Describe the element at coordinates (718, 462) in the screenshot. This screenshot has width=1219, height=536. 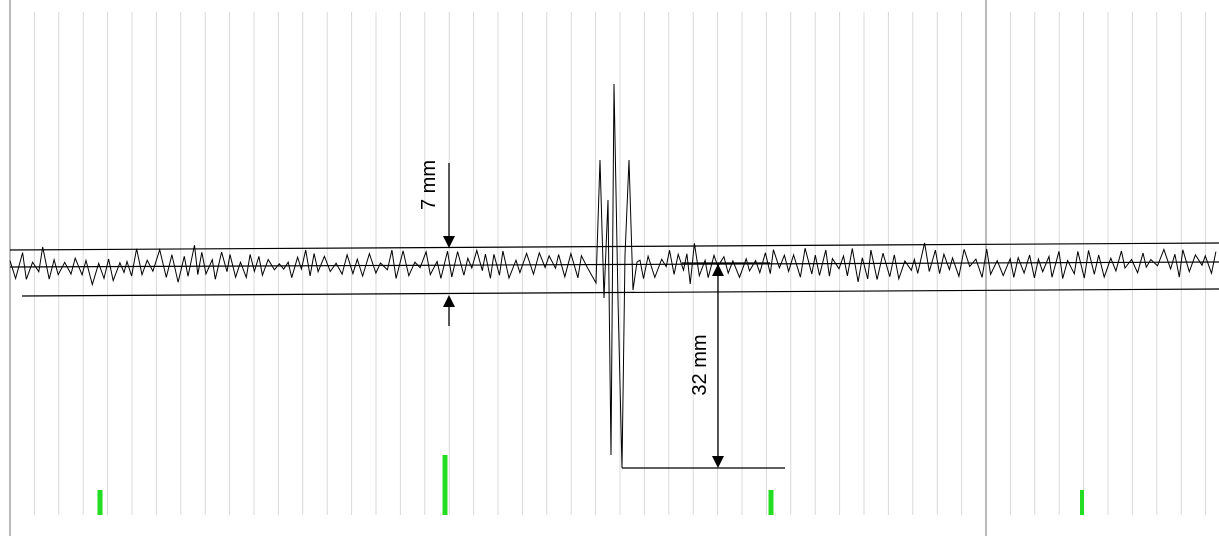
I see `dim-large-bottom-arrow` at that location.